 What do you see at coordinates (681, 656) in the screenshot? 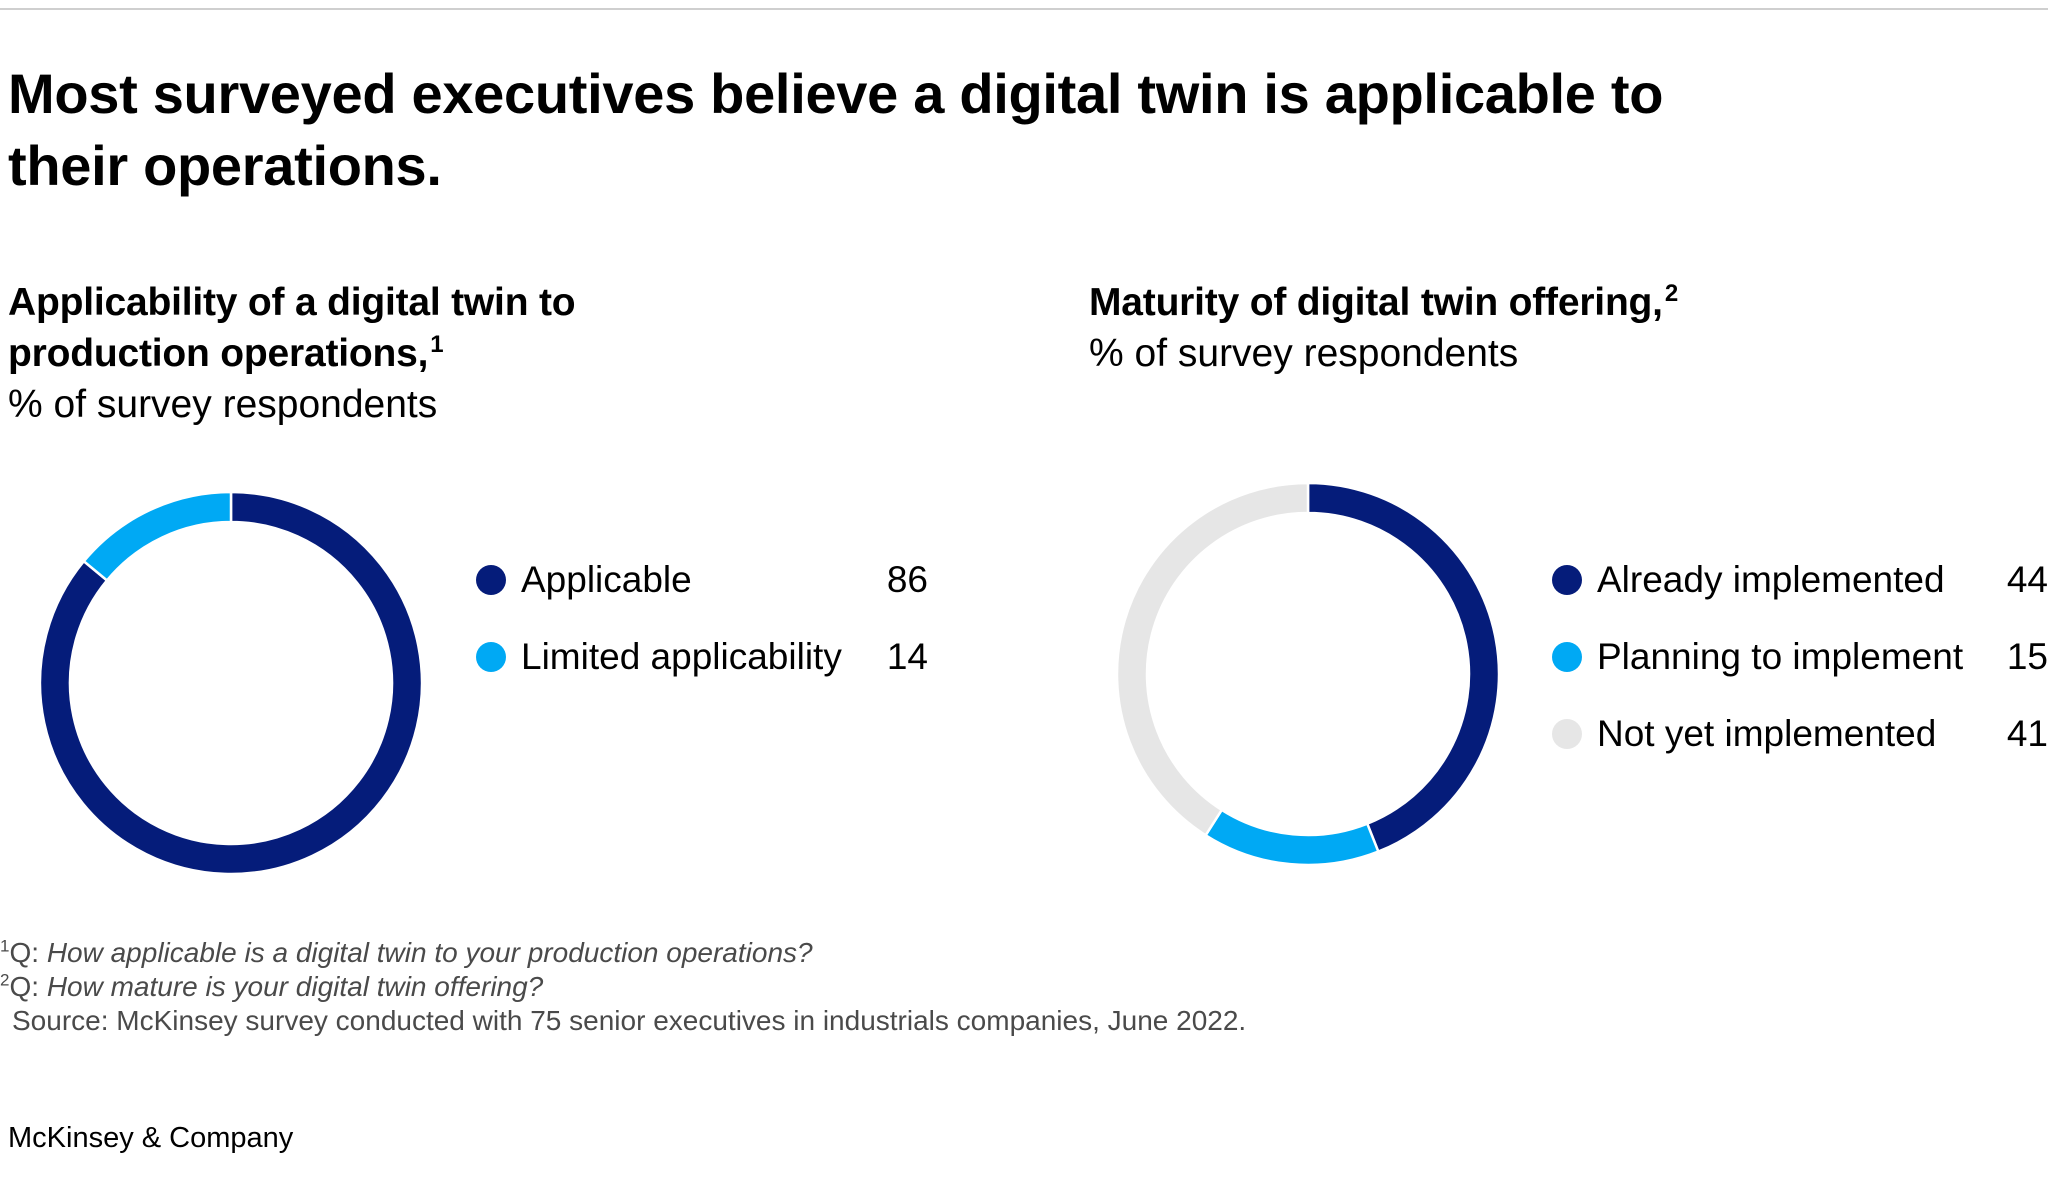
I see `legend-label: Limited applicability` at bounding box center [681, 656].